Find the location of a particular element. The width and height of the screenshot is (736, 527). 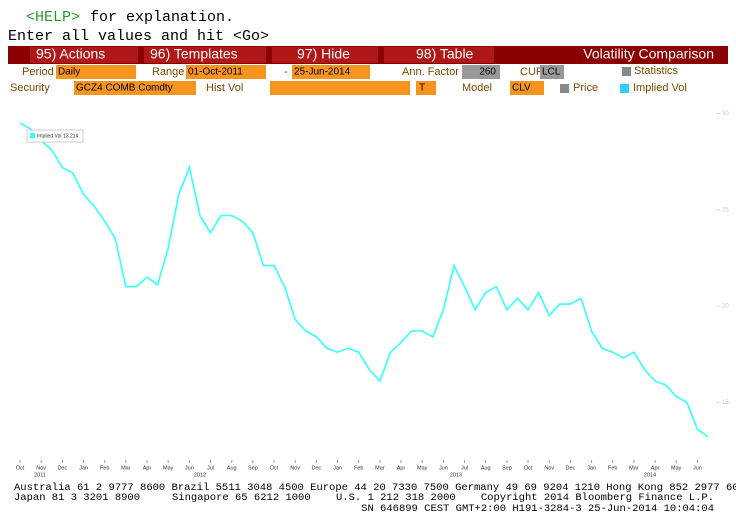

y-tick-label: 30 is located at coordinates (725, 114).